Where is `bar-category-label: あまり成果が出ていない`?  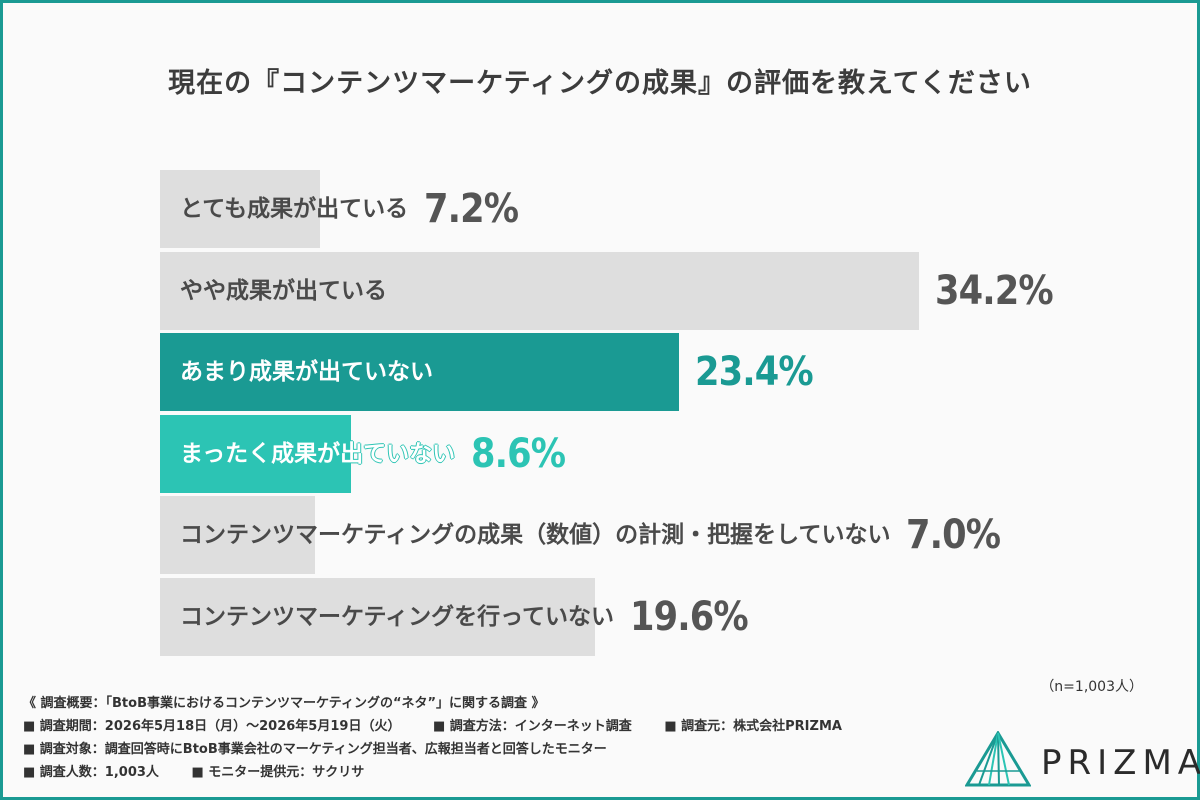
bar-category-label: あまり成果が出ていない is located at coordinates (306, 372).